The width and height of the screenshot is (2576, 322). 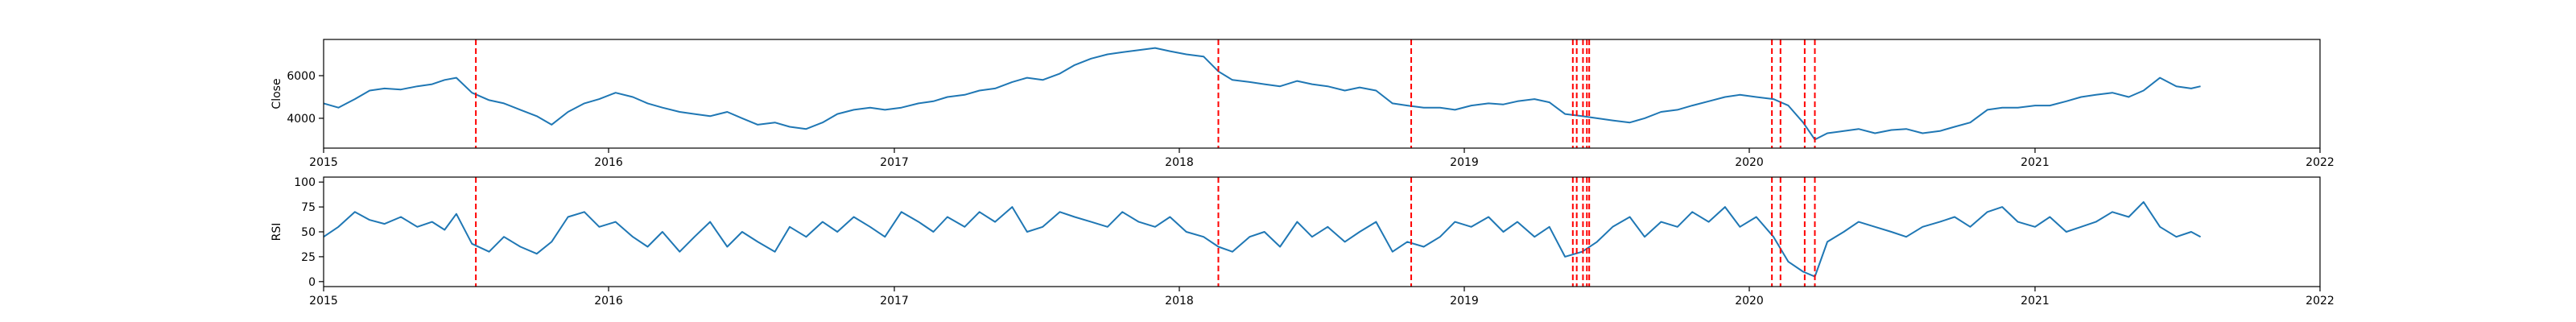 What do you see at coordinates (308, 232) in the screenshot?
I see `rsi-y-tick-label-50: 50` at bounding box center [308, 232].